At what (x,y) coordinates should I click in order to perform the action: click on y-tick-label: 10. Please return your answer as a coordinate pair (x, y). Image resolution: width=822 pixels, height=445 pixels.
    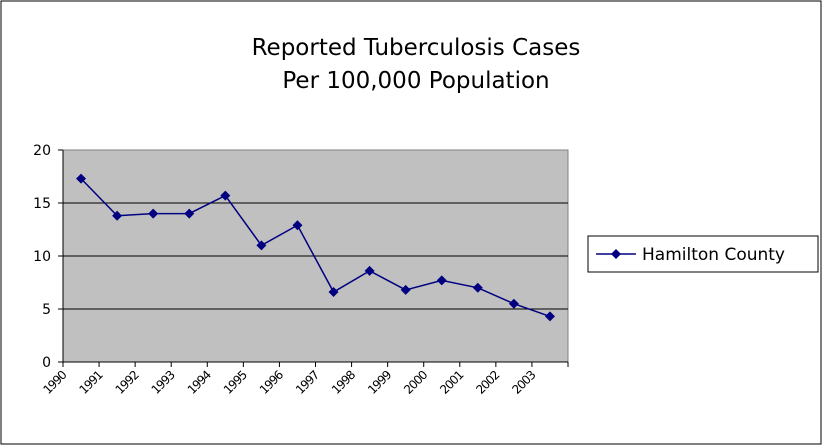
    Looking at the image, I should click on (42, 257).